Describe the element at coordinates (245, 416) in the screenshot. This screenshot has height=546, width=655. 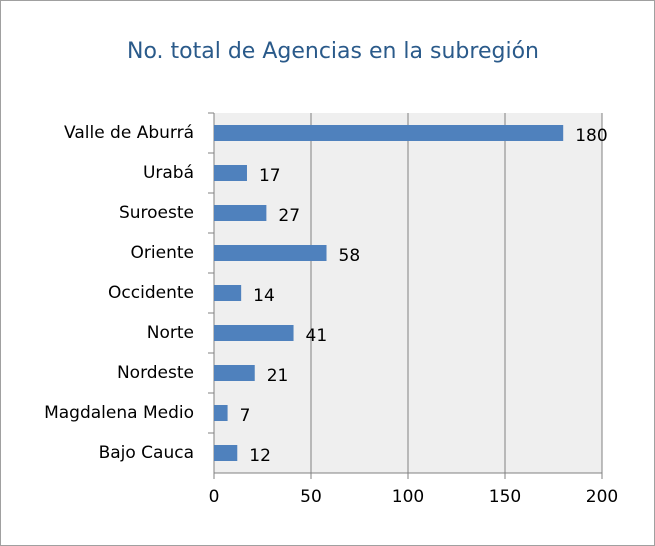
I see `data-label: 7` at that location.